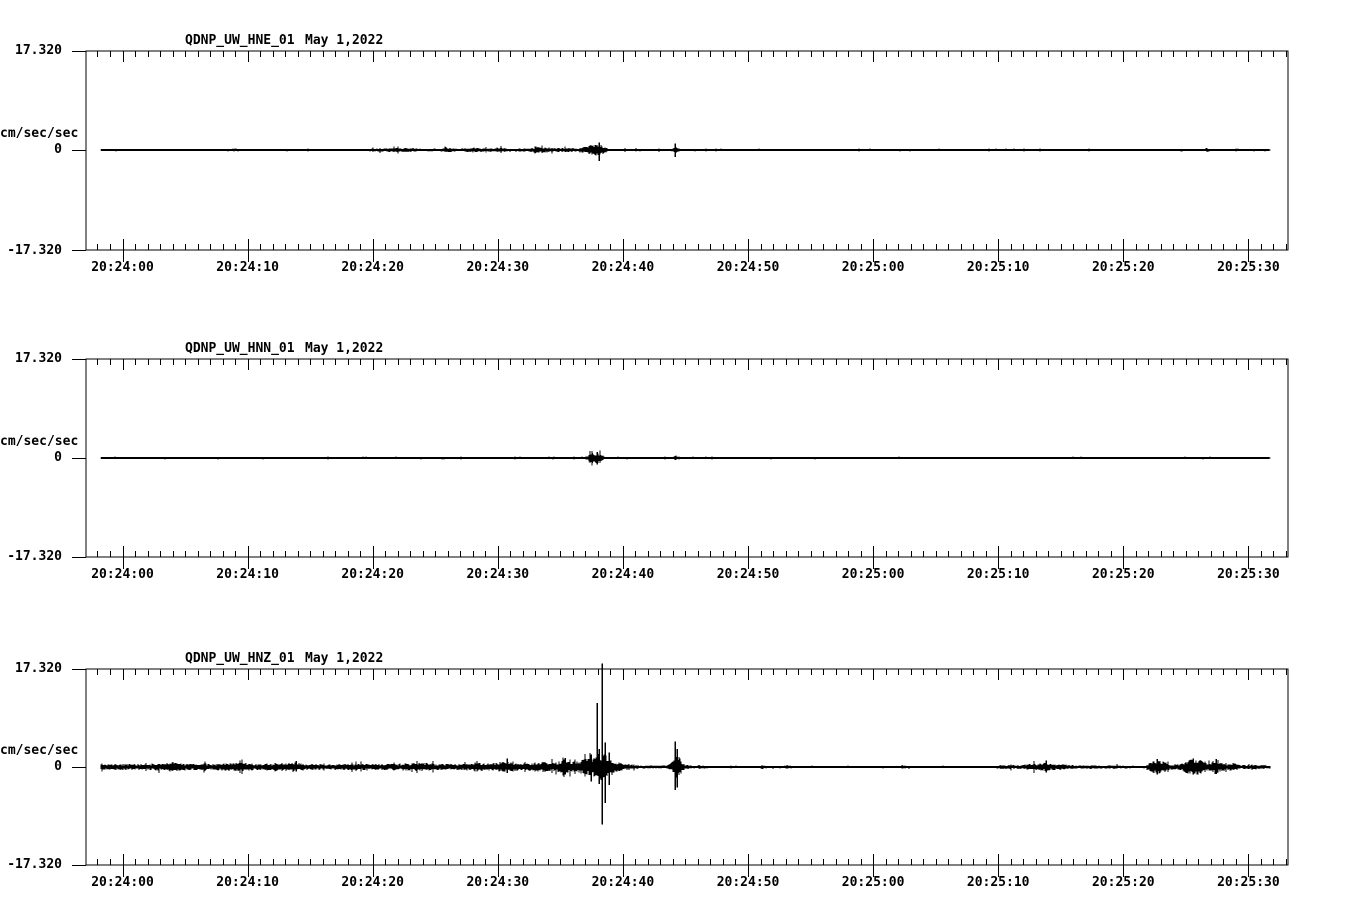 The height and width of the screenshot is (924, 1358). I want to click on chart-title-station: QDNP_UW_HNN_01, so click(240, 348).